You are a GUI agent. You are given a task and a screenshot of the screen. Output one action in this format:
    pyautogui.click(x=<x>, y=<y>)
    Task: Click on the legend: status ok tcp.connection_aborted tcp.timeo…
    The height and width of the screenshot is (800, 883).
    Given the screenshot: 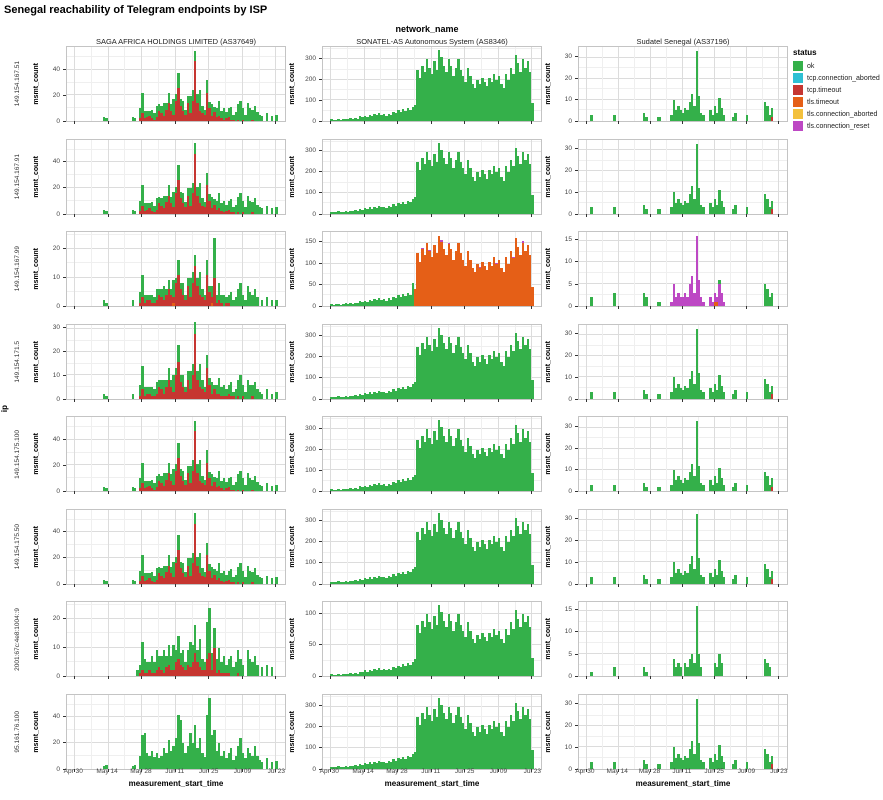 What is the action you would take?
    pyautogui.click(x=838, y=90)
    